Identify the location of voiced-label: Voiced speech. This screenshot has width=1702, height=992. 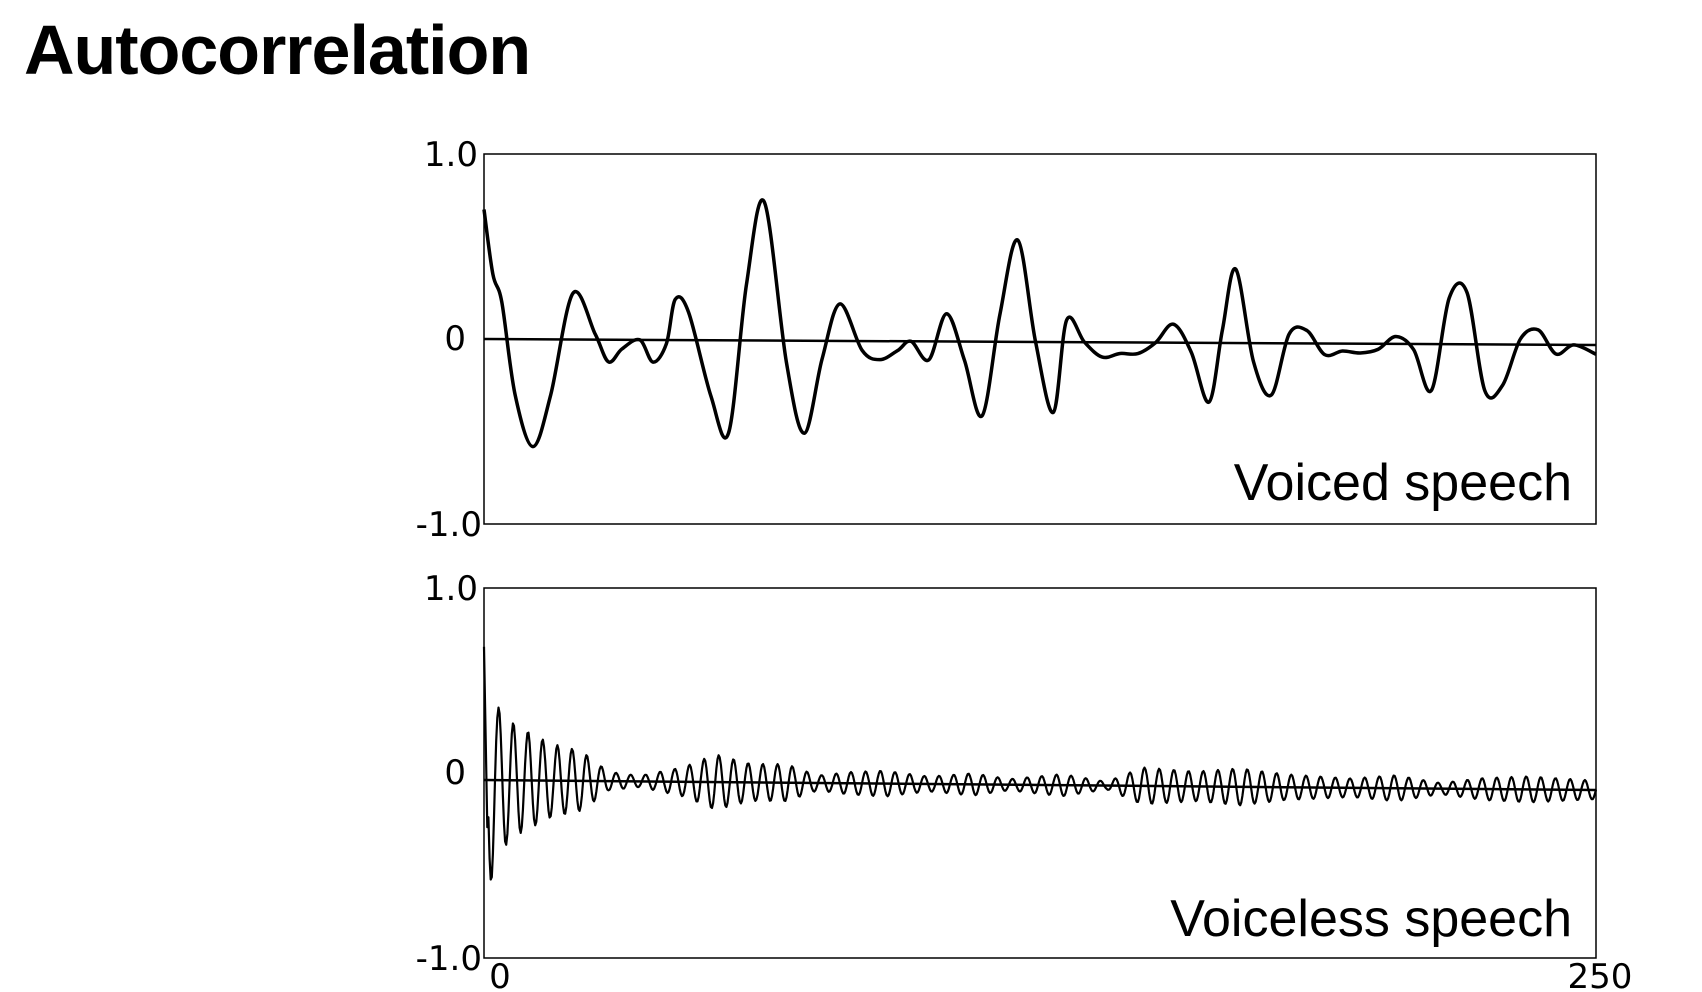
(1403, 483).